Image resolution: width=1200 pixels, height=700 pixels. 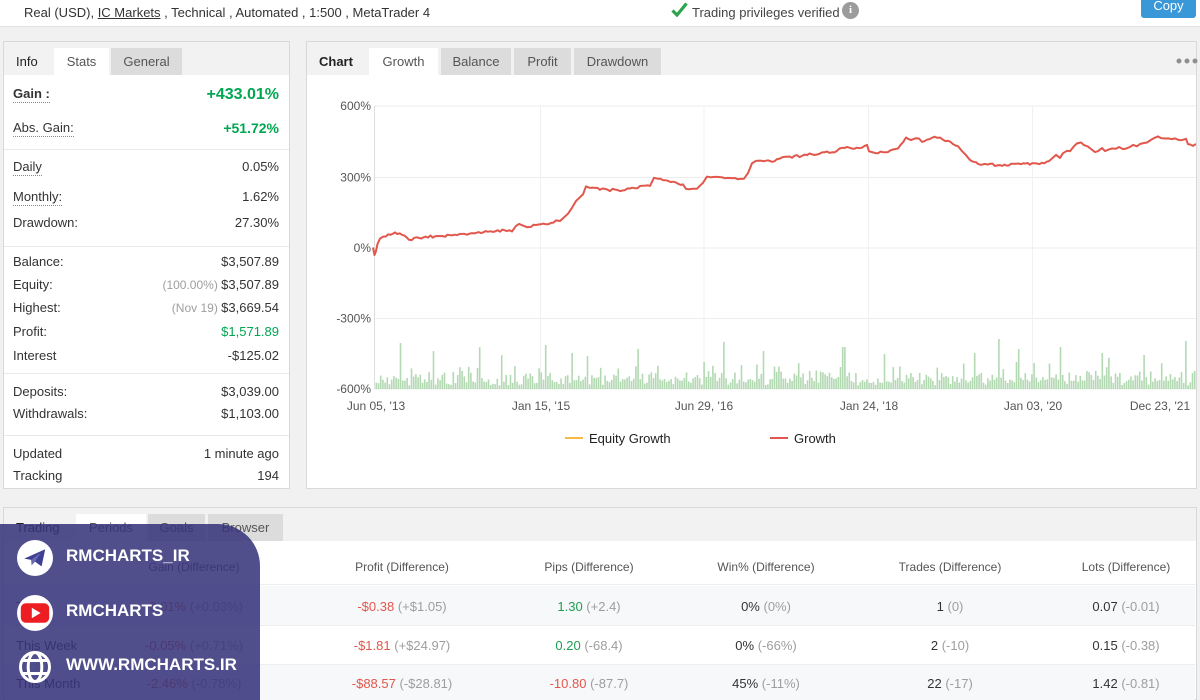 I want to click on svg-text: -300%, so click(x=353, y=319).